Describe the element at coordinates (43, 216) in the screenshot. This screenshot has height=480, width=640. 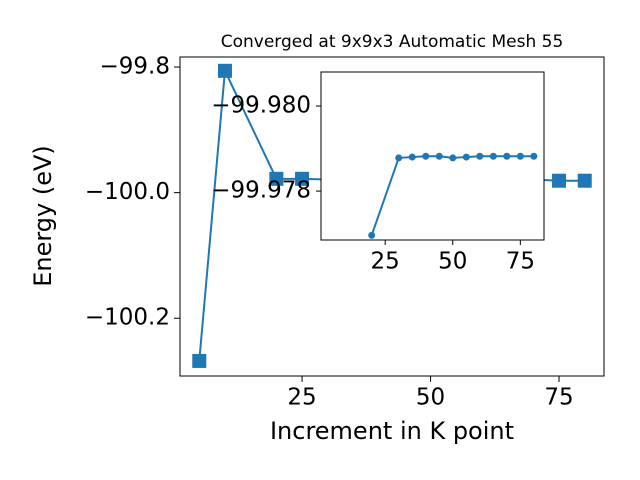
I see `y-axis-label: Energy (eV)` at that location.